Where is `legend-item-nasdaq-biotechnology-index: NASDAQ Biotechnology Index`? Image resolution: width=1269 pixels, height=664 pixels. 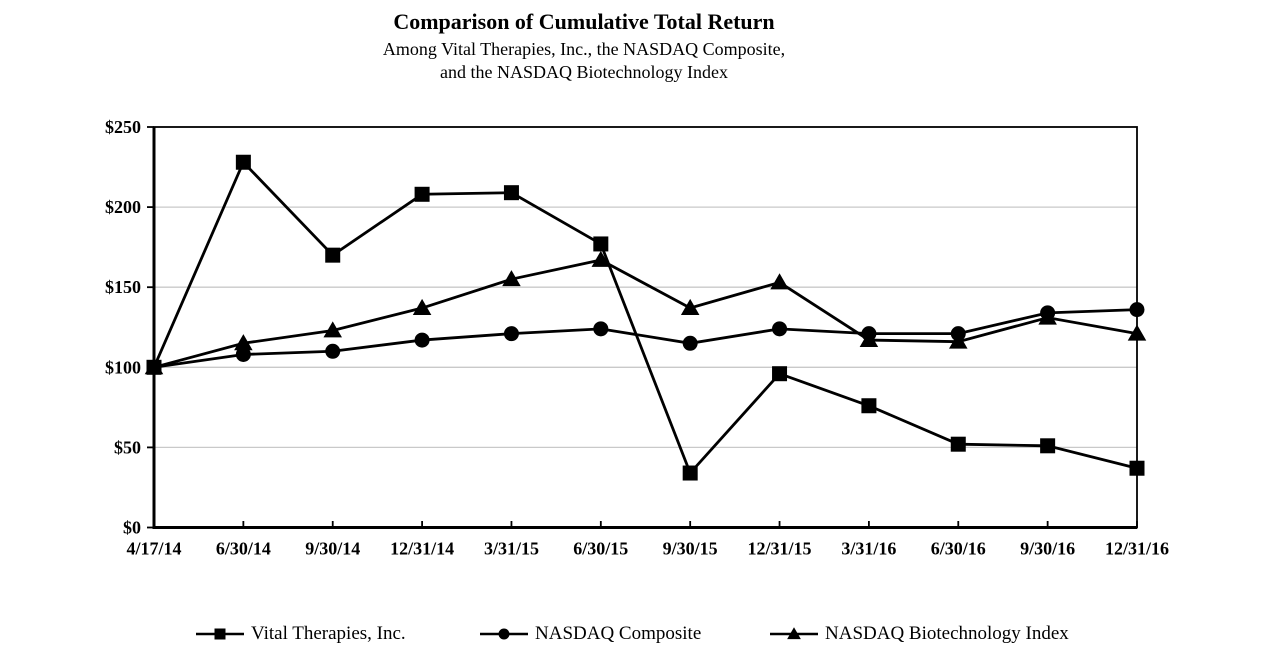
legend-item-nasdaq-biotechnology-index: NASDAQ Biotechnology Index is located at coordinates (919, 634).